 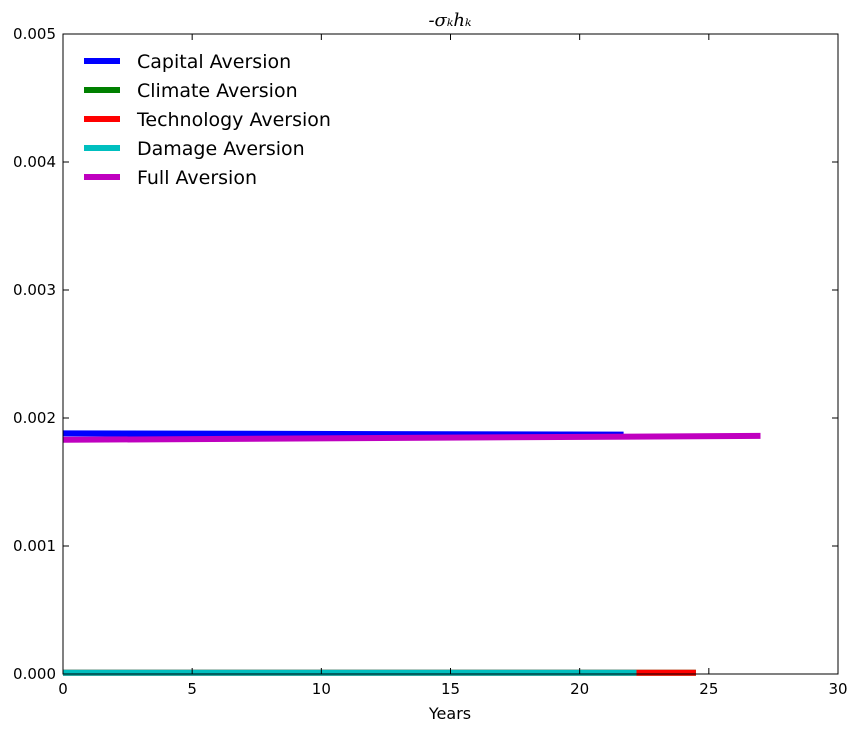 What do you see at coordinates (34, 418) in the screenshot?
I see `y-tick-label: 0.002` at bounding box center [34, 418].